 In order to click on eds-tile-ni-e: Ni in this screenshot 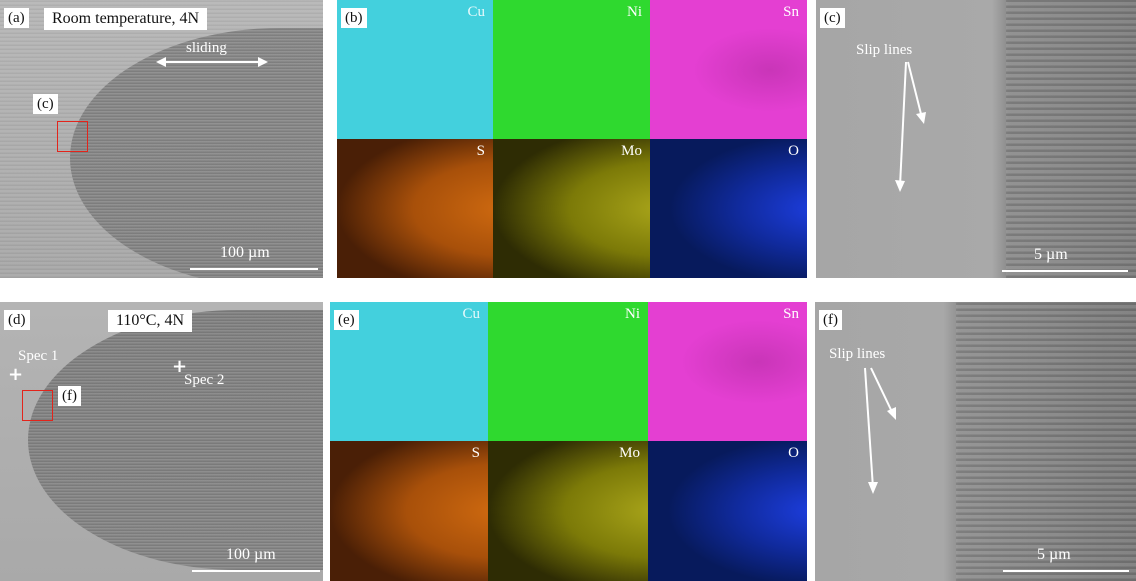, I will do `click(568, 371)`.